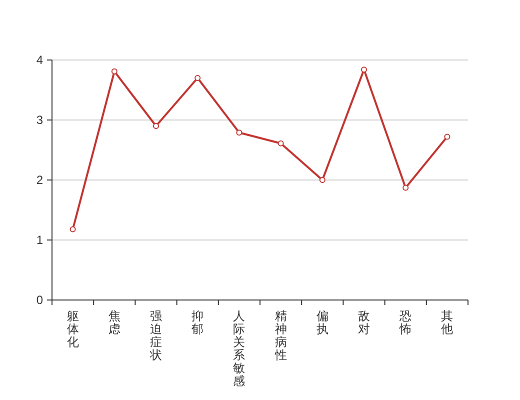 The height and width of the screenshot is (400, 520). Describe the element at coordinates (405, 322) in the screenshot. I see `x-tick-label: 恐怖` at that location.